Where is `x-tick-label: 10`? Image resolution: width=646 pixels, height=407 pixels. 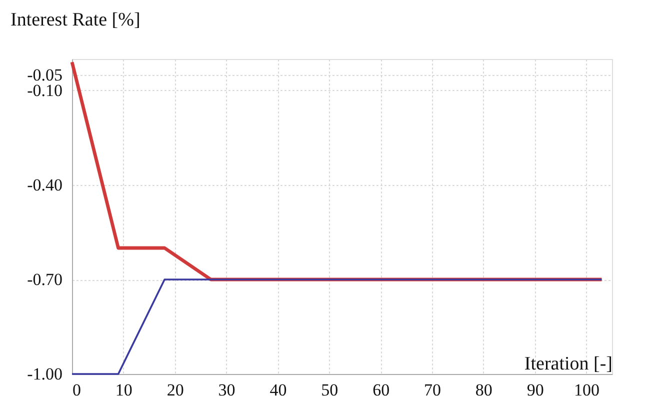
x-tick-label: 10 is located at coordinates (123, 390).